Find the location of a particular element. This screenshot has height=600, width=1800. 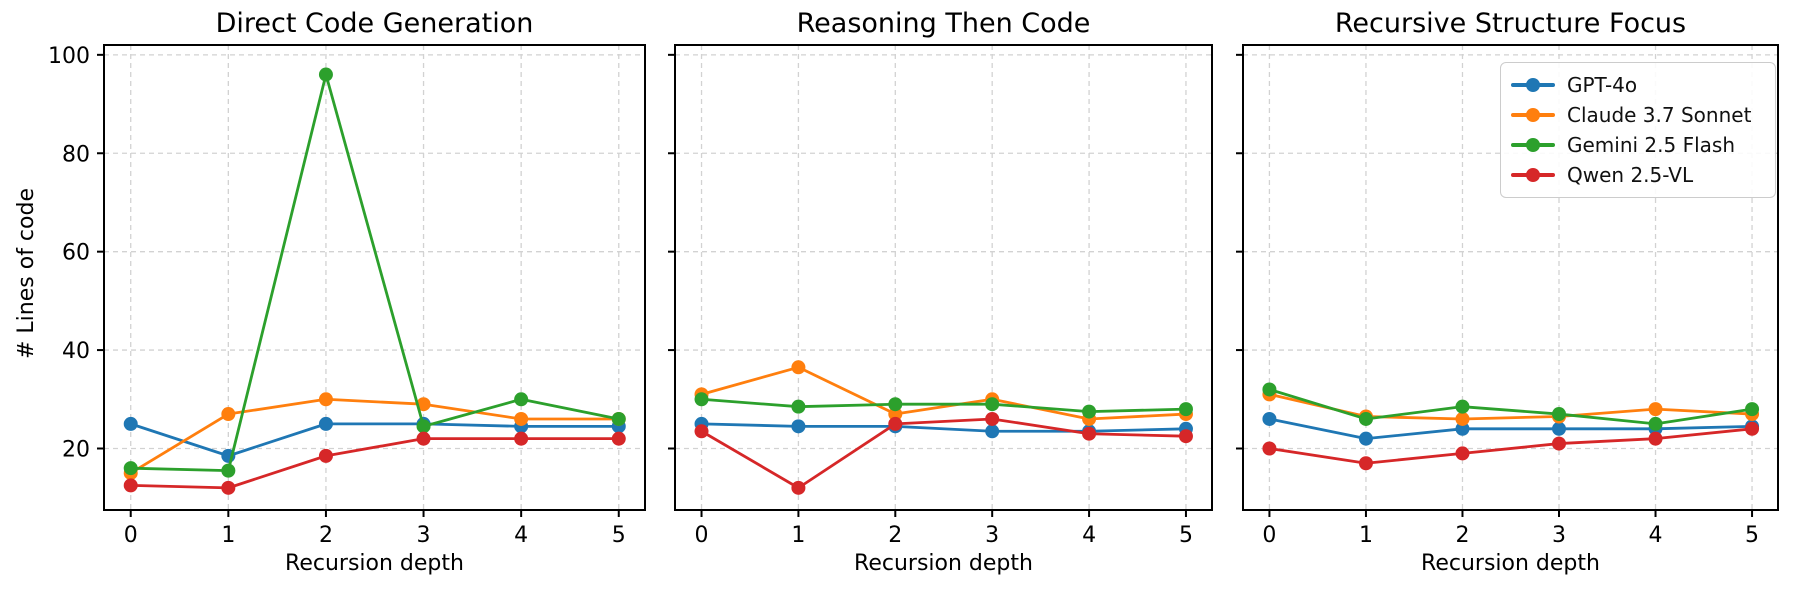

series-claude-3-7-sonnet is located at coordinates (943, 393).